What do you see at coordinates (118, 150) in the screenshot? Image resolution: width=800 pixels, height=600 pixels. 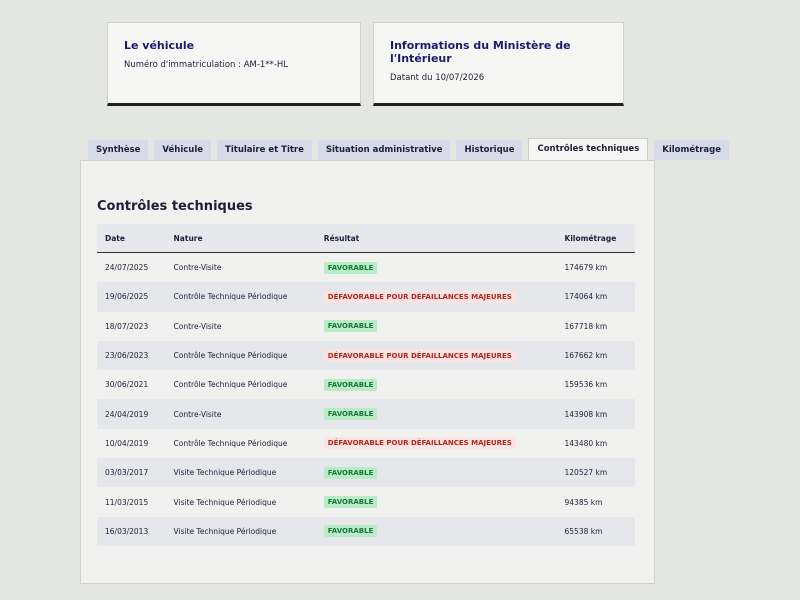 I see `tab: Synthèse` at bounding box center [118, 150].